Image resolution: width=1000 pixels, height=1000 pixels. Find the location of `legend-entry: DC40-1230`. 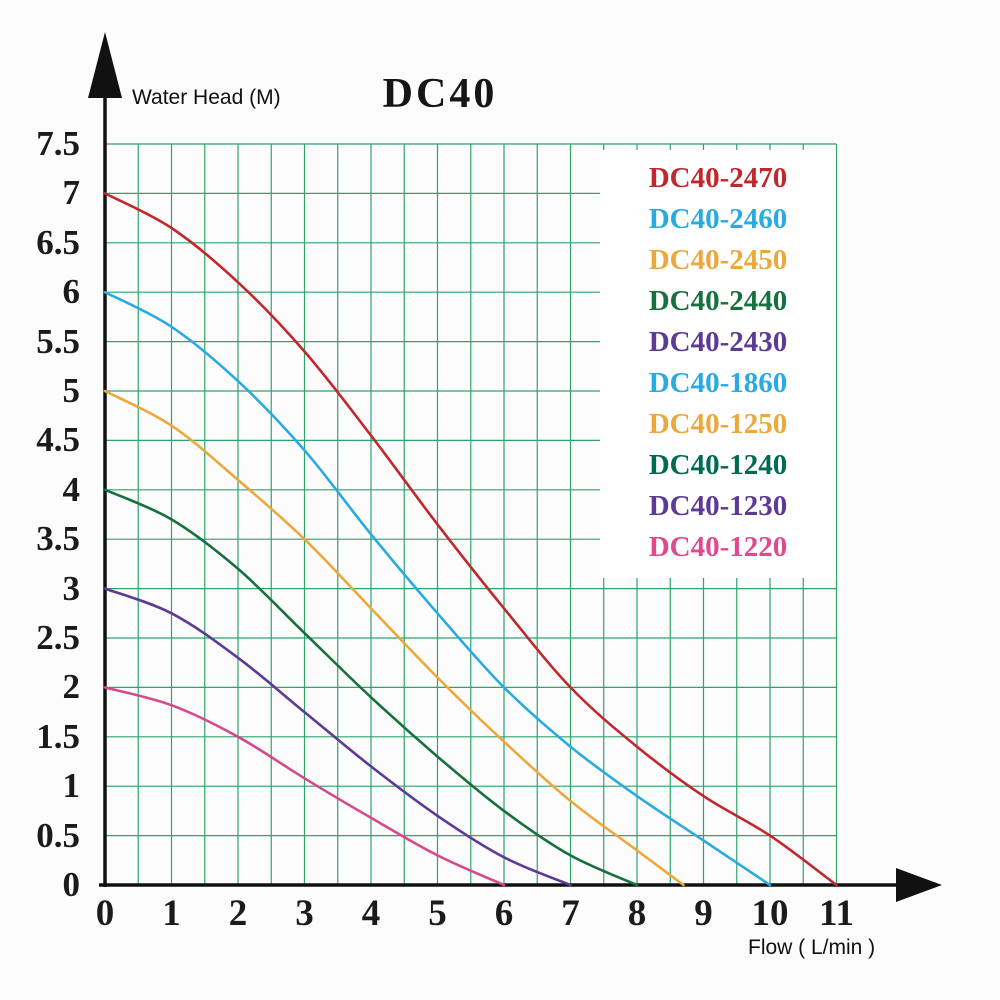

legend-entry: DC40-1230 is located at coordinates (718, 506).